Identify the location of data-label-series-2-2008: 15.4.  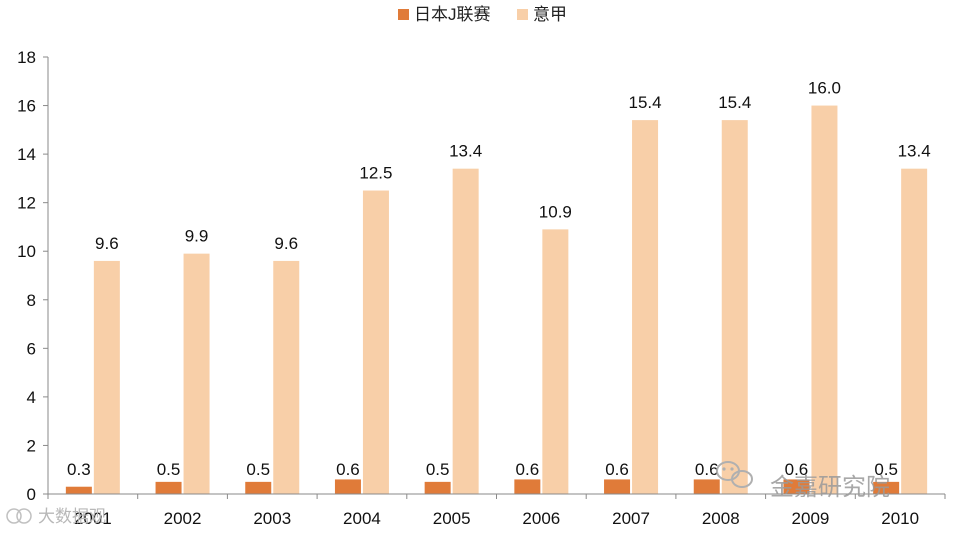
(734, 102).